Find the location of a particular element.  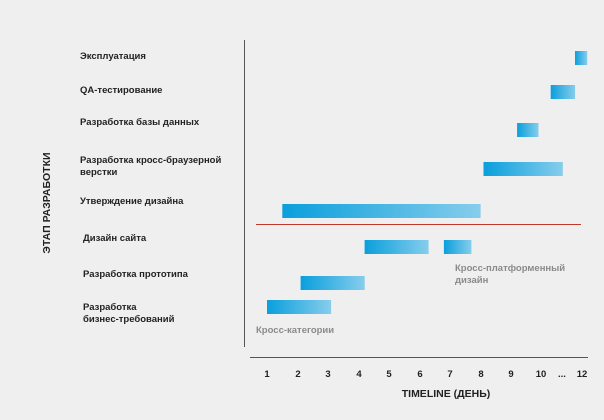

x-tick-label: 9 is located at coordinates (510, 374).